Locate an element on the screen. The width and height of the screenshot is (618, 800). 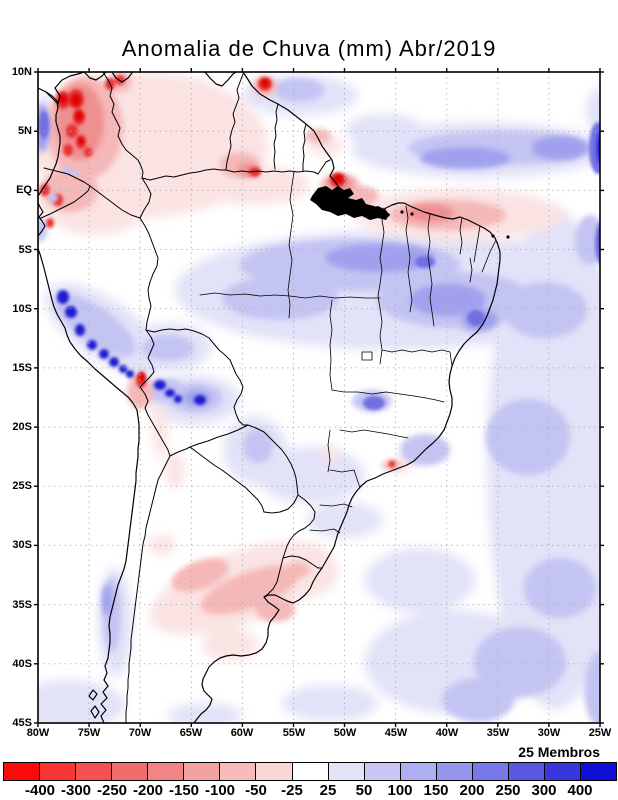
colorbar-tick-label: 50 is located at coordinates (364, 790).